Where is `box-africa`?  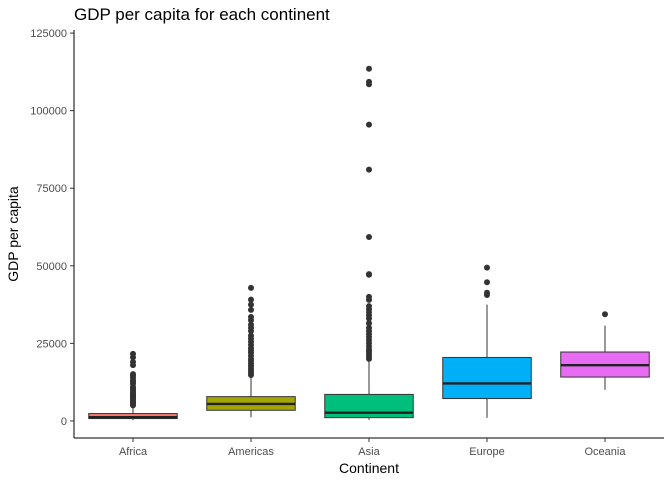
box-africa is located at coordinates (133, 385).